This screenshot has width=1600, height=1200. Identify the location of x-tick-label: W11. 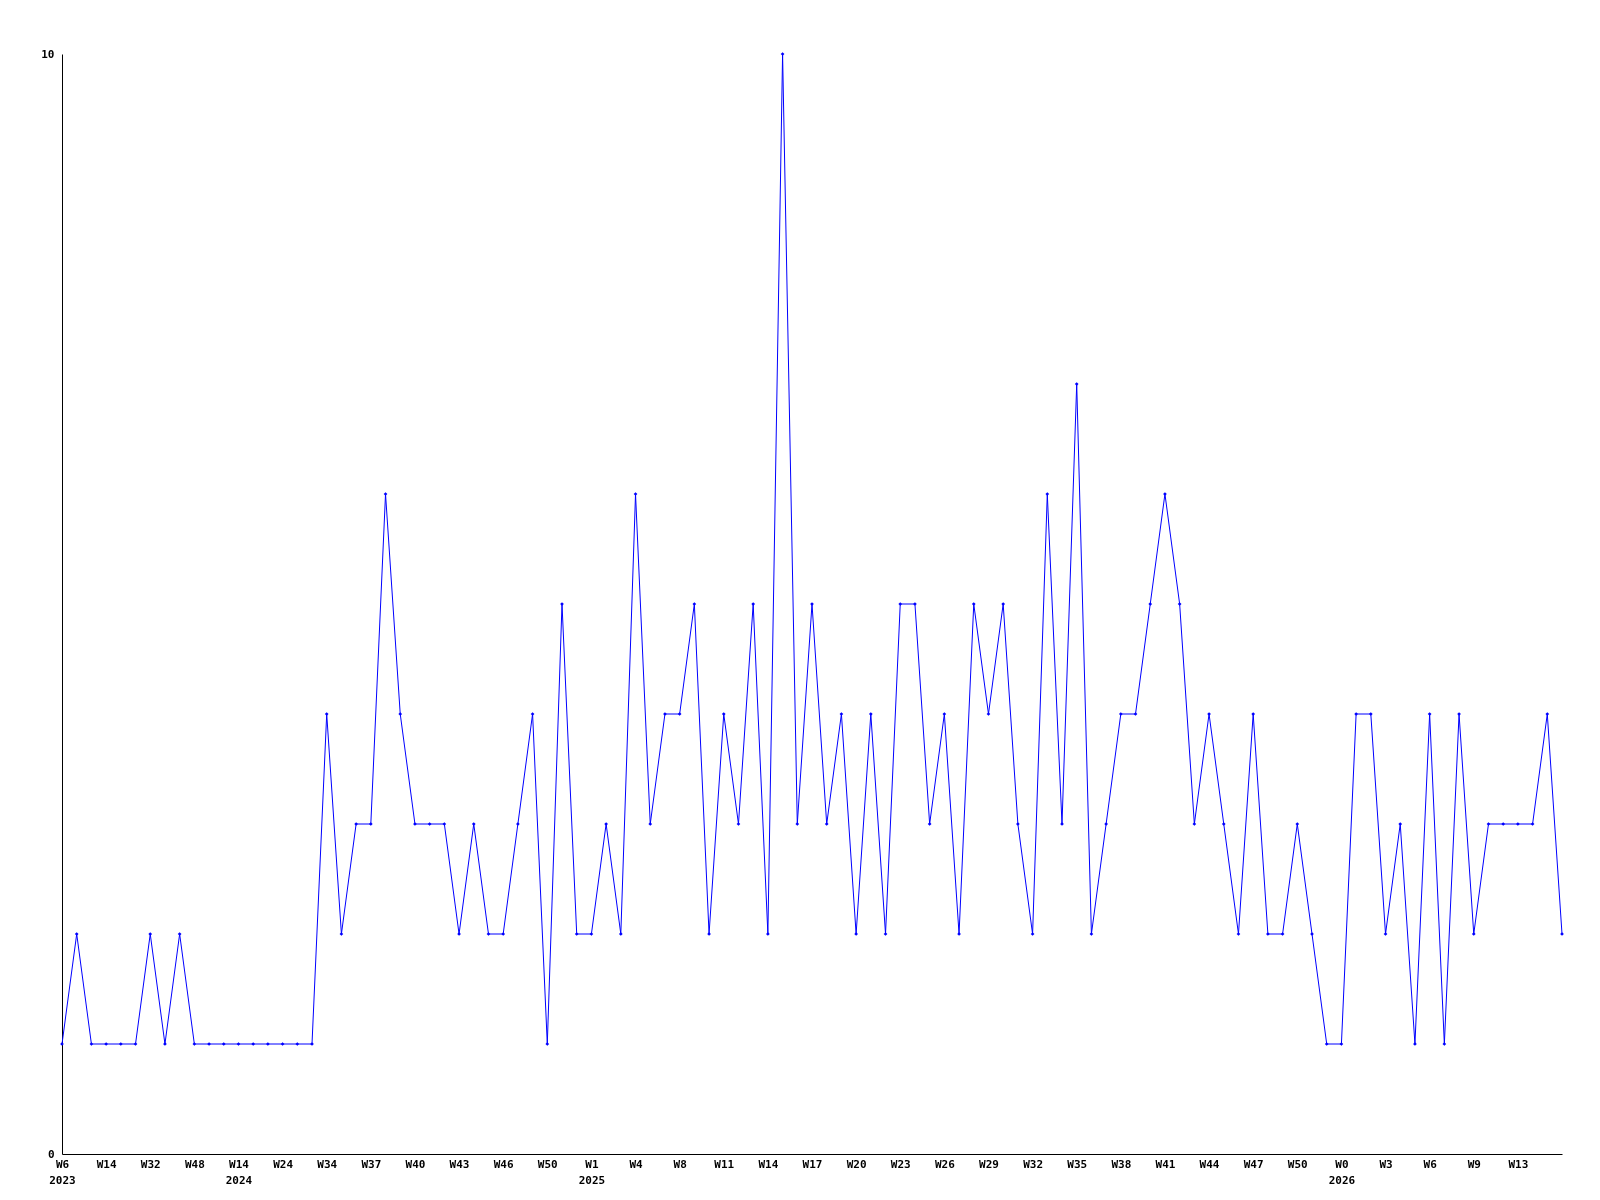
(724, 1164).